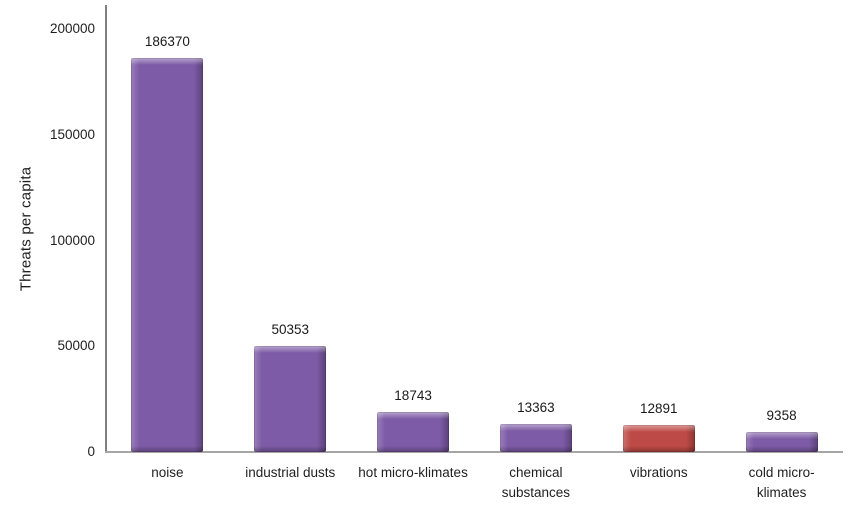 This screenshot has width=853, height=510. What do you see at coordinates (536, 492) in the screenshot?
I see `category-label-line: substances` at bounding box center [536, 492].